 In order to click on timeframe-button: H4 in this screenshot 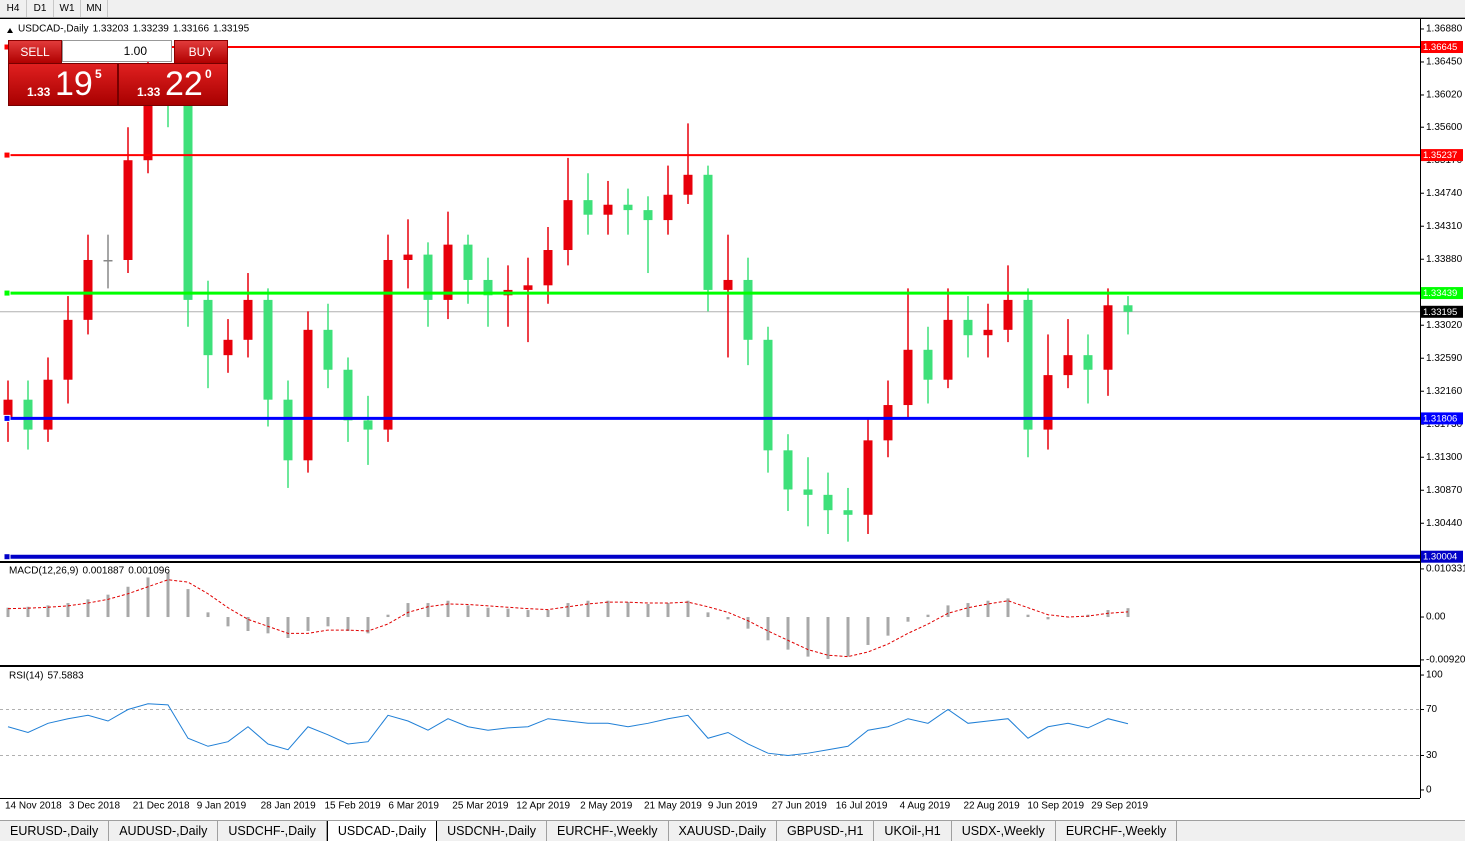, I will do `click(13, 8)`.